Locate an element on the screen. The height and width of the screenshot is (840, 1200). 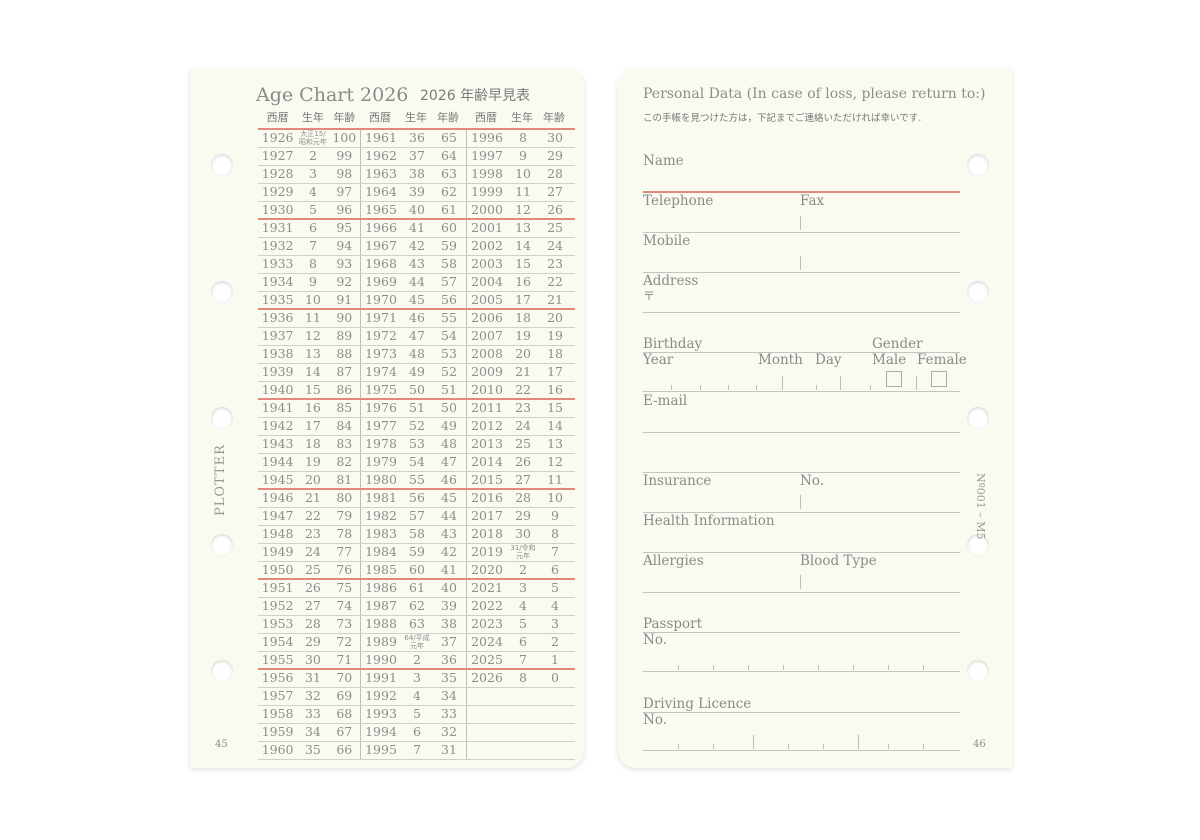
telephone-field is located at coordinates (801, 232).